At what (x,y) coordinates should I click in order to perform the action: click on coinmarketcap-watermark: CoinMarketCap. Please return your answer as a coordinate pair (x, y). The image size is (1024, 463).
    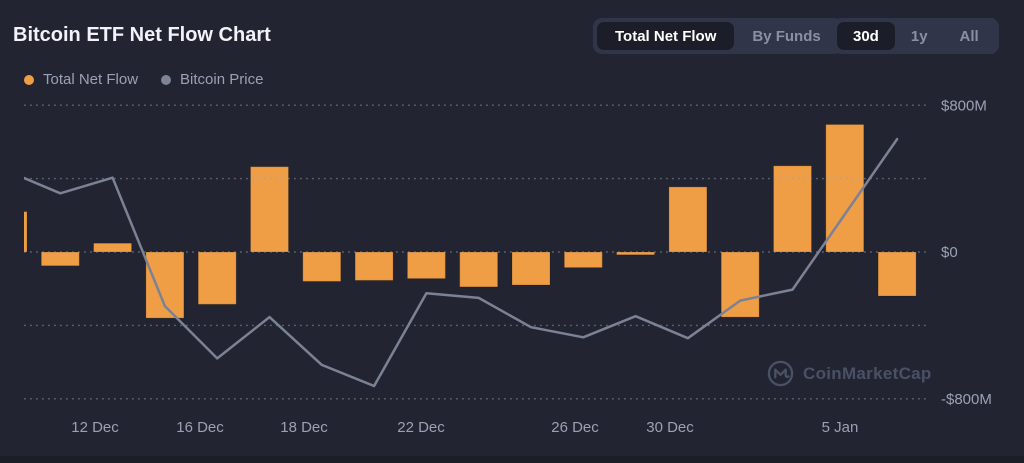
    Looking at the image, I should click on (849, 373).